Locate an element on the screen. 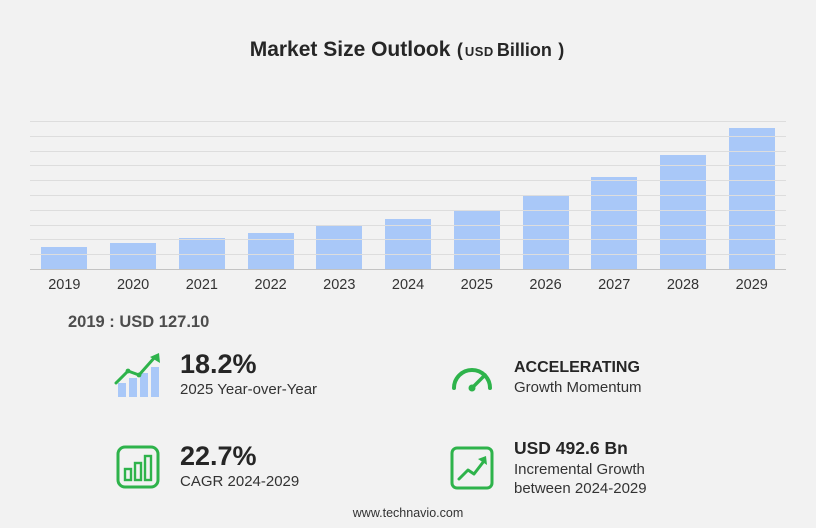 The width and height of the screenshot is (816, 528). incremental-growth-icon is located at coordinates (472, 468).